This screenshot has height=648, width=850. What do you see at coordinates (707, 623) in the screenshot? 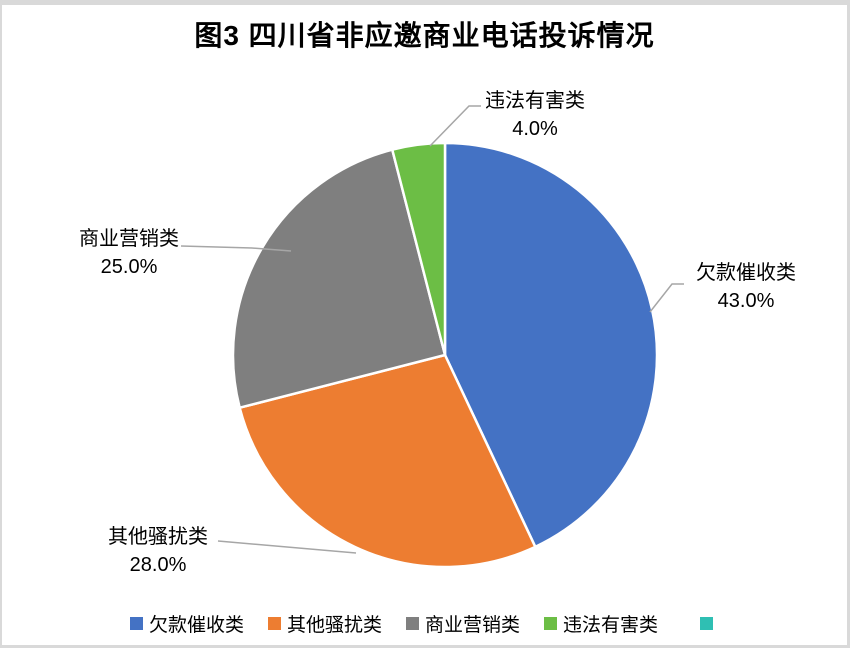
I see `legend-swatch-teal` at bounding box center [707, 623].